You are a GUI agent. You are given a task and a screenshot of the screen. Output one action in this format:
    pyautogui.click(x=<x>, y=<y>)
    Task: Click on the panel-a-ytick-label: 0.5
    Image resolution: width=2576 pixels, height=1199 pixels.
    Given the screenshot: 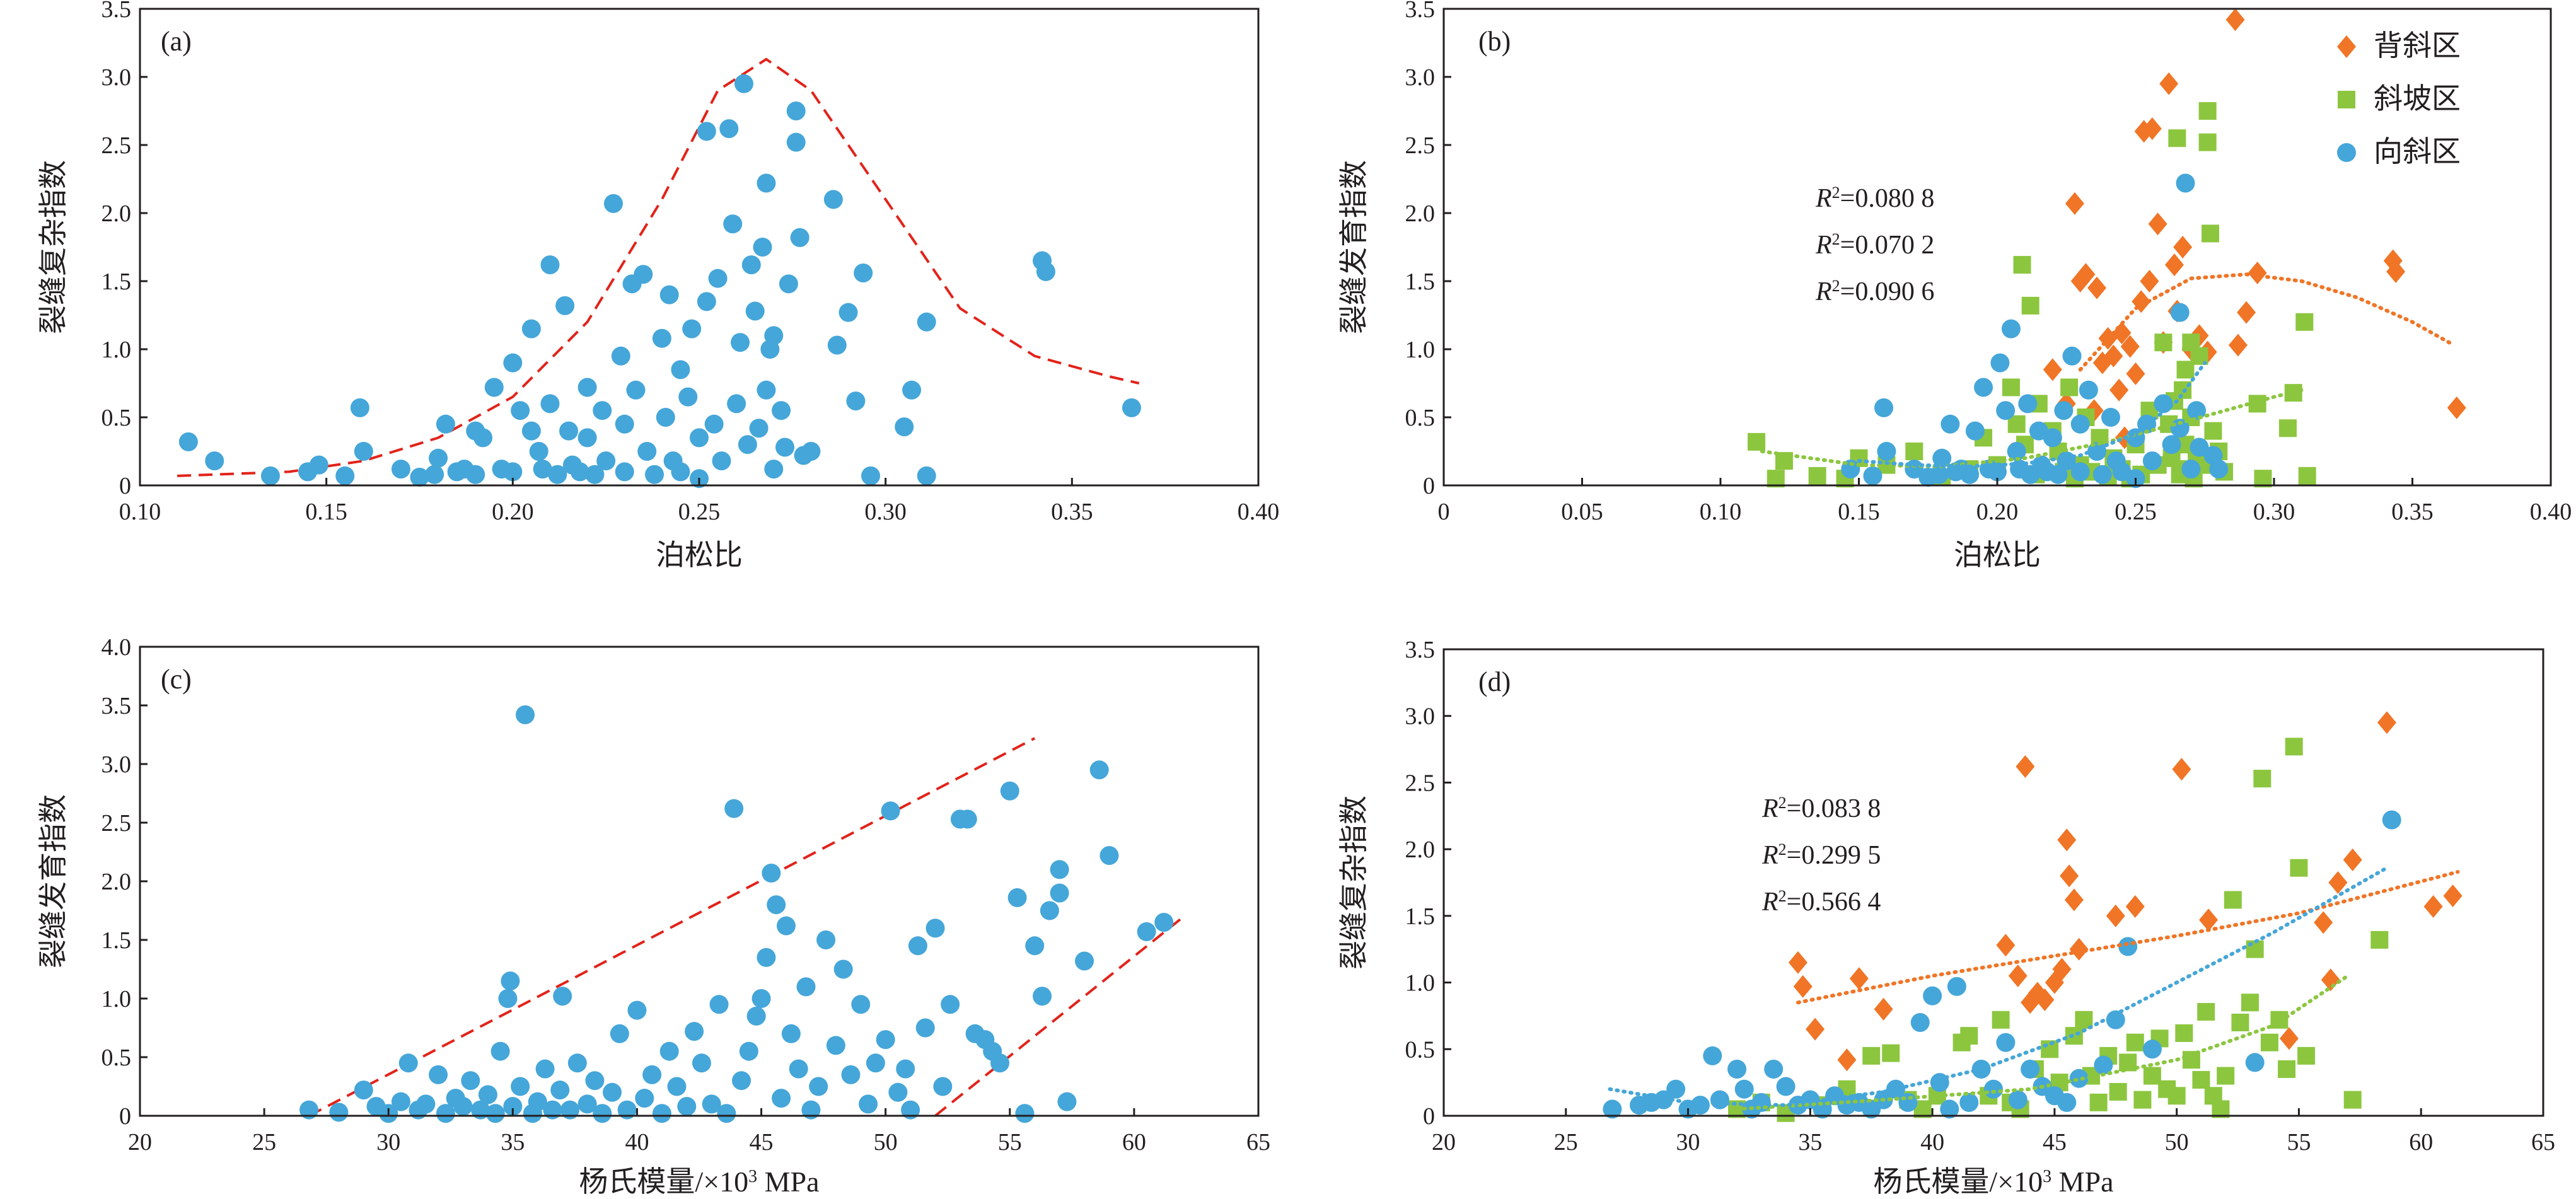 What is the action you would take?
    pyautogui.click(x=117, y=418)
    